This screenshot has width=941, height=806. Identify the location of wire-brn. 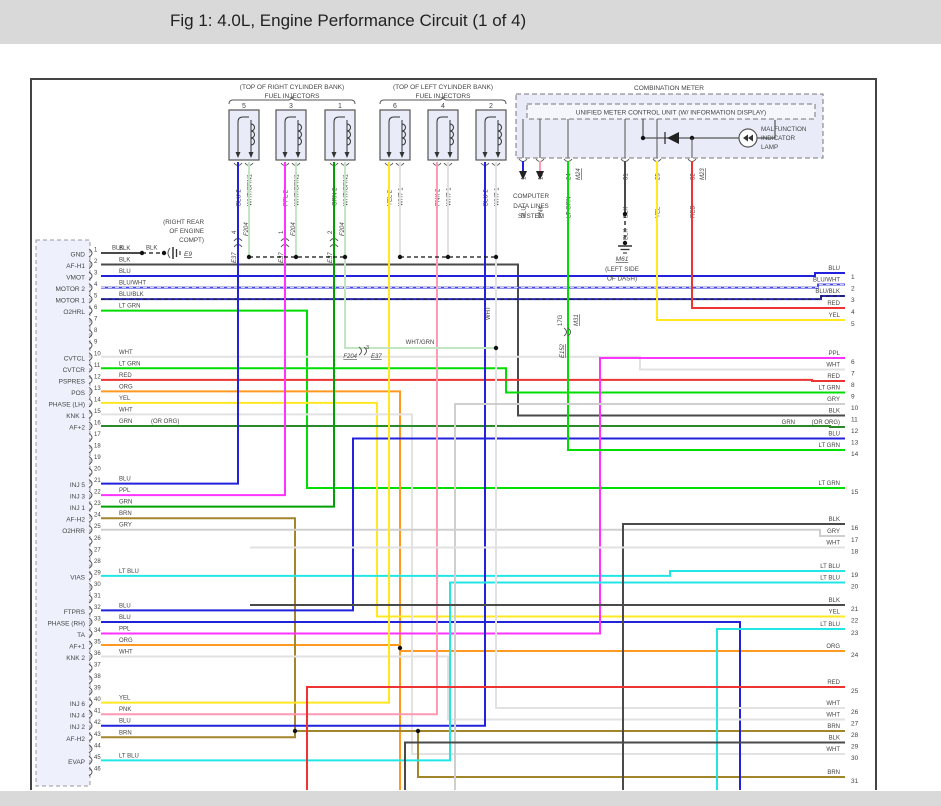
(631, 754).